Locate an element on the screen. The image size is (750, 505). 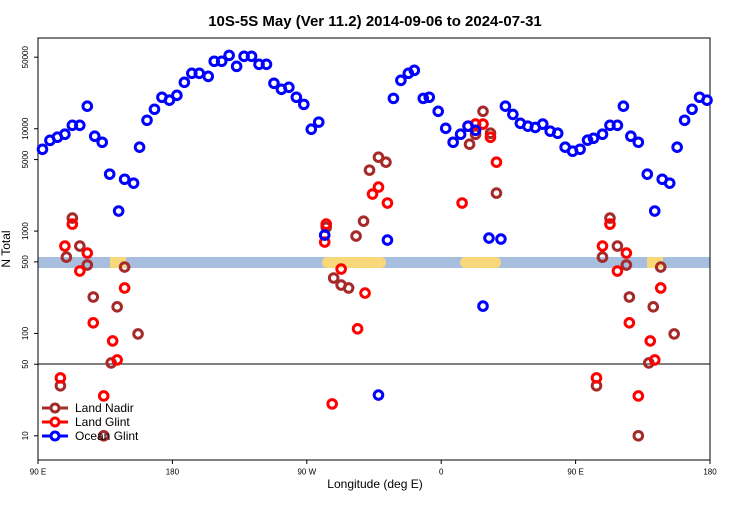
y-tick-label: 500 is located at coordinates (25, 262).